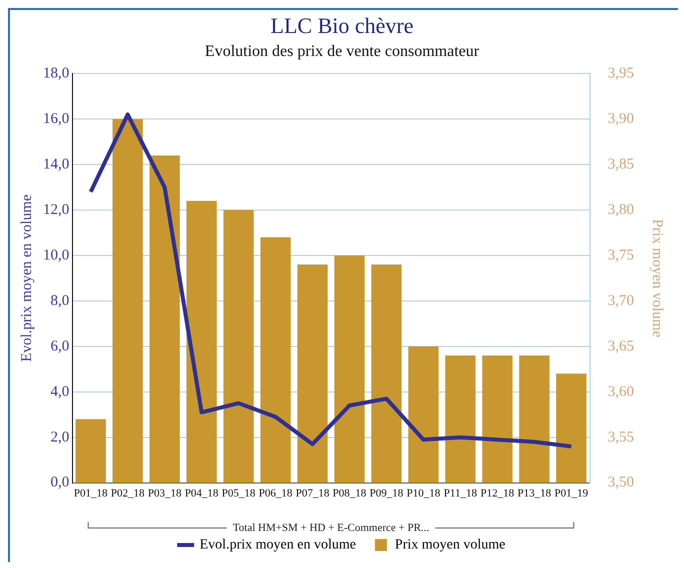  I want to click on y-tick-label: 4,0, so click(60, 392).